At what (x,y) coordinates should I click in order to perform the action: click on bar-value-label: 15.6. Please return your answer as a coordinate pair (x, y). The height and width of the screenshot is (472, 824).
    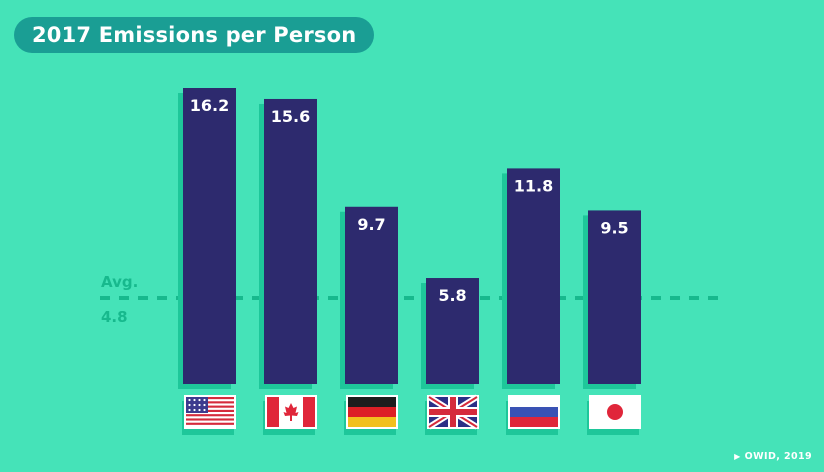
    Looking at the image, I should click on (290, 116).